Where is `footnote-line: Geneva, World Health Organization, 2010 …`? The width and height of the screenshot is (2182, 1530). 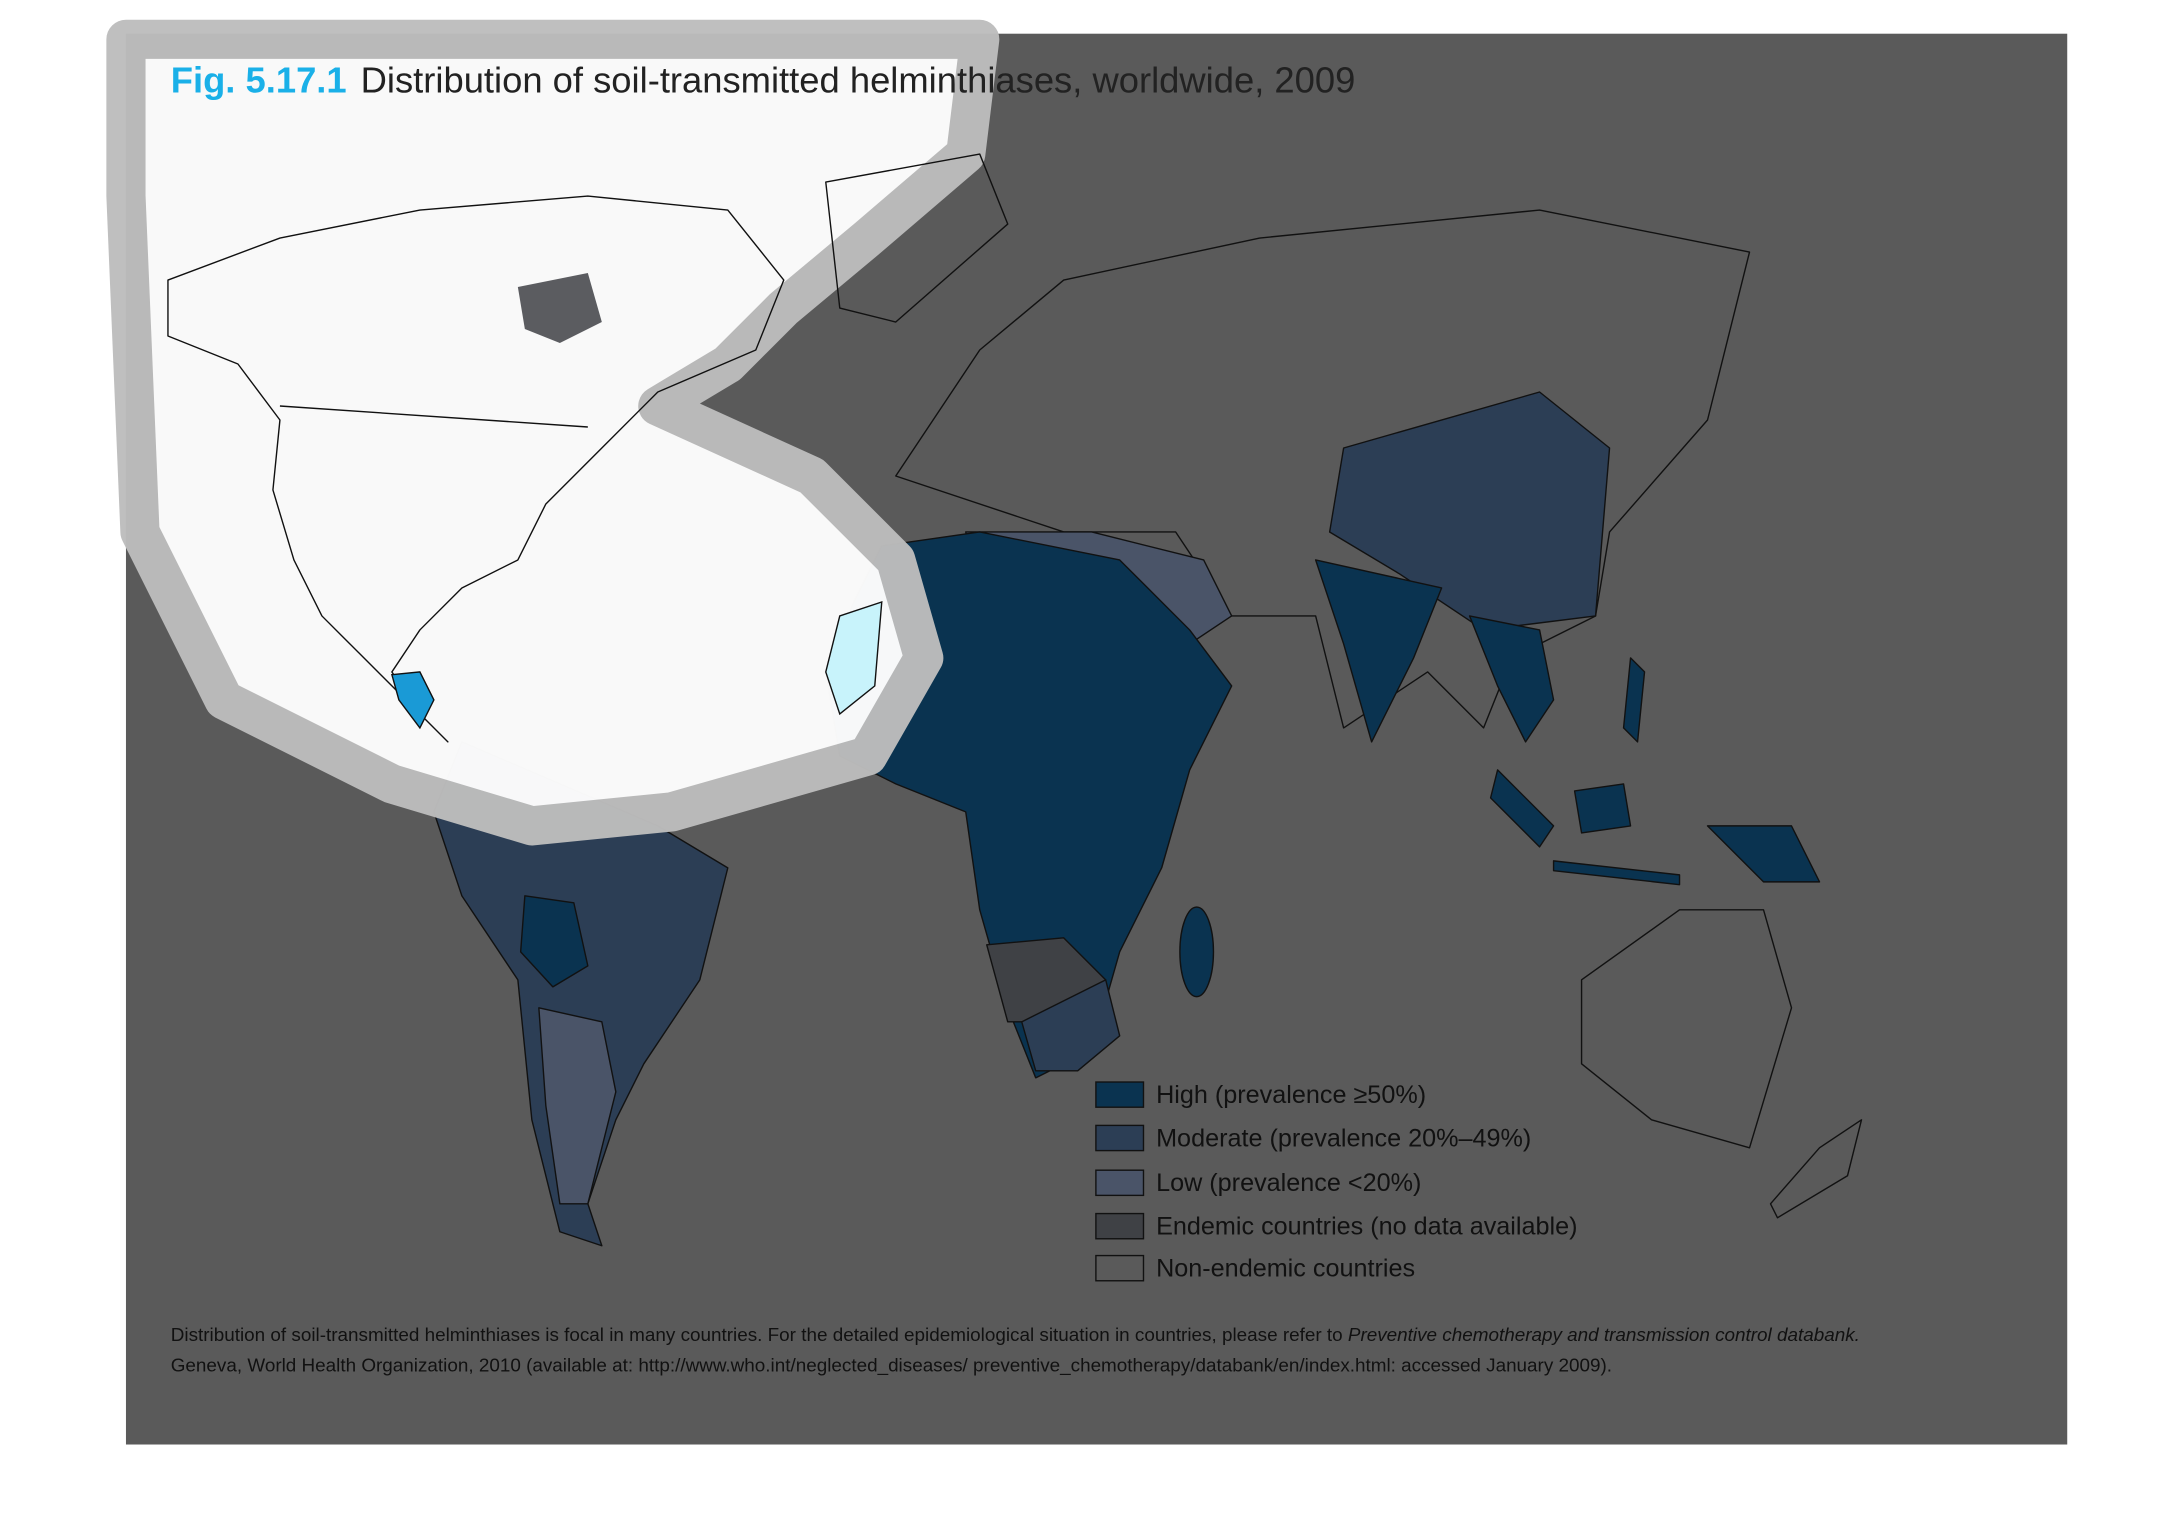
footnote-line: Geneva, World Health Organization, 2010 … is located at coordinates (891, 1366).